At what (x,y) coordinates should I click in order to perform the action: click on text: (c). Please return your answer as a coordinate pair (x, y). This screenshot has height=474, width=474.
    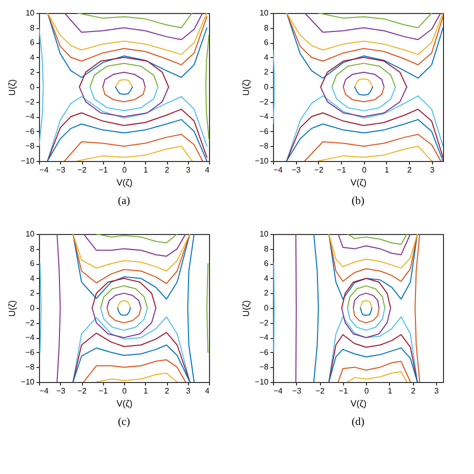
    Looking at the image, I should click on (124, 422).